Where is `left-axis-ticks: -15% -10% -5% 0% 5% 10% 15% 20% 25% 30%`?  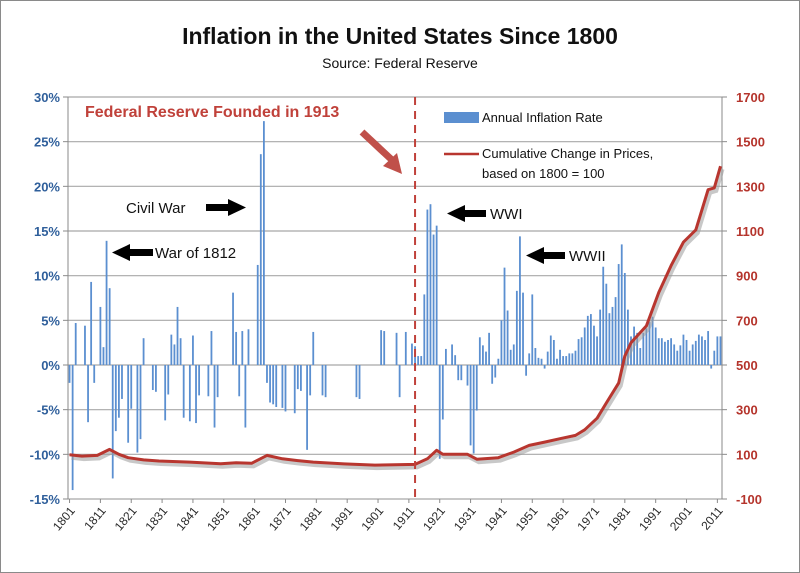 left-axis-ticks: -15% -10% -5% 0% 5% 10% 15% 20% 25% 30% is located at coordinates (49, 298).